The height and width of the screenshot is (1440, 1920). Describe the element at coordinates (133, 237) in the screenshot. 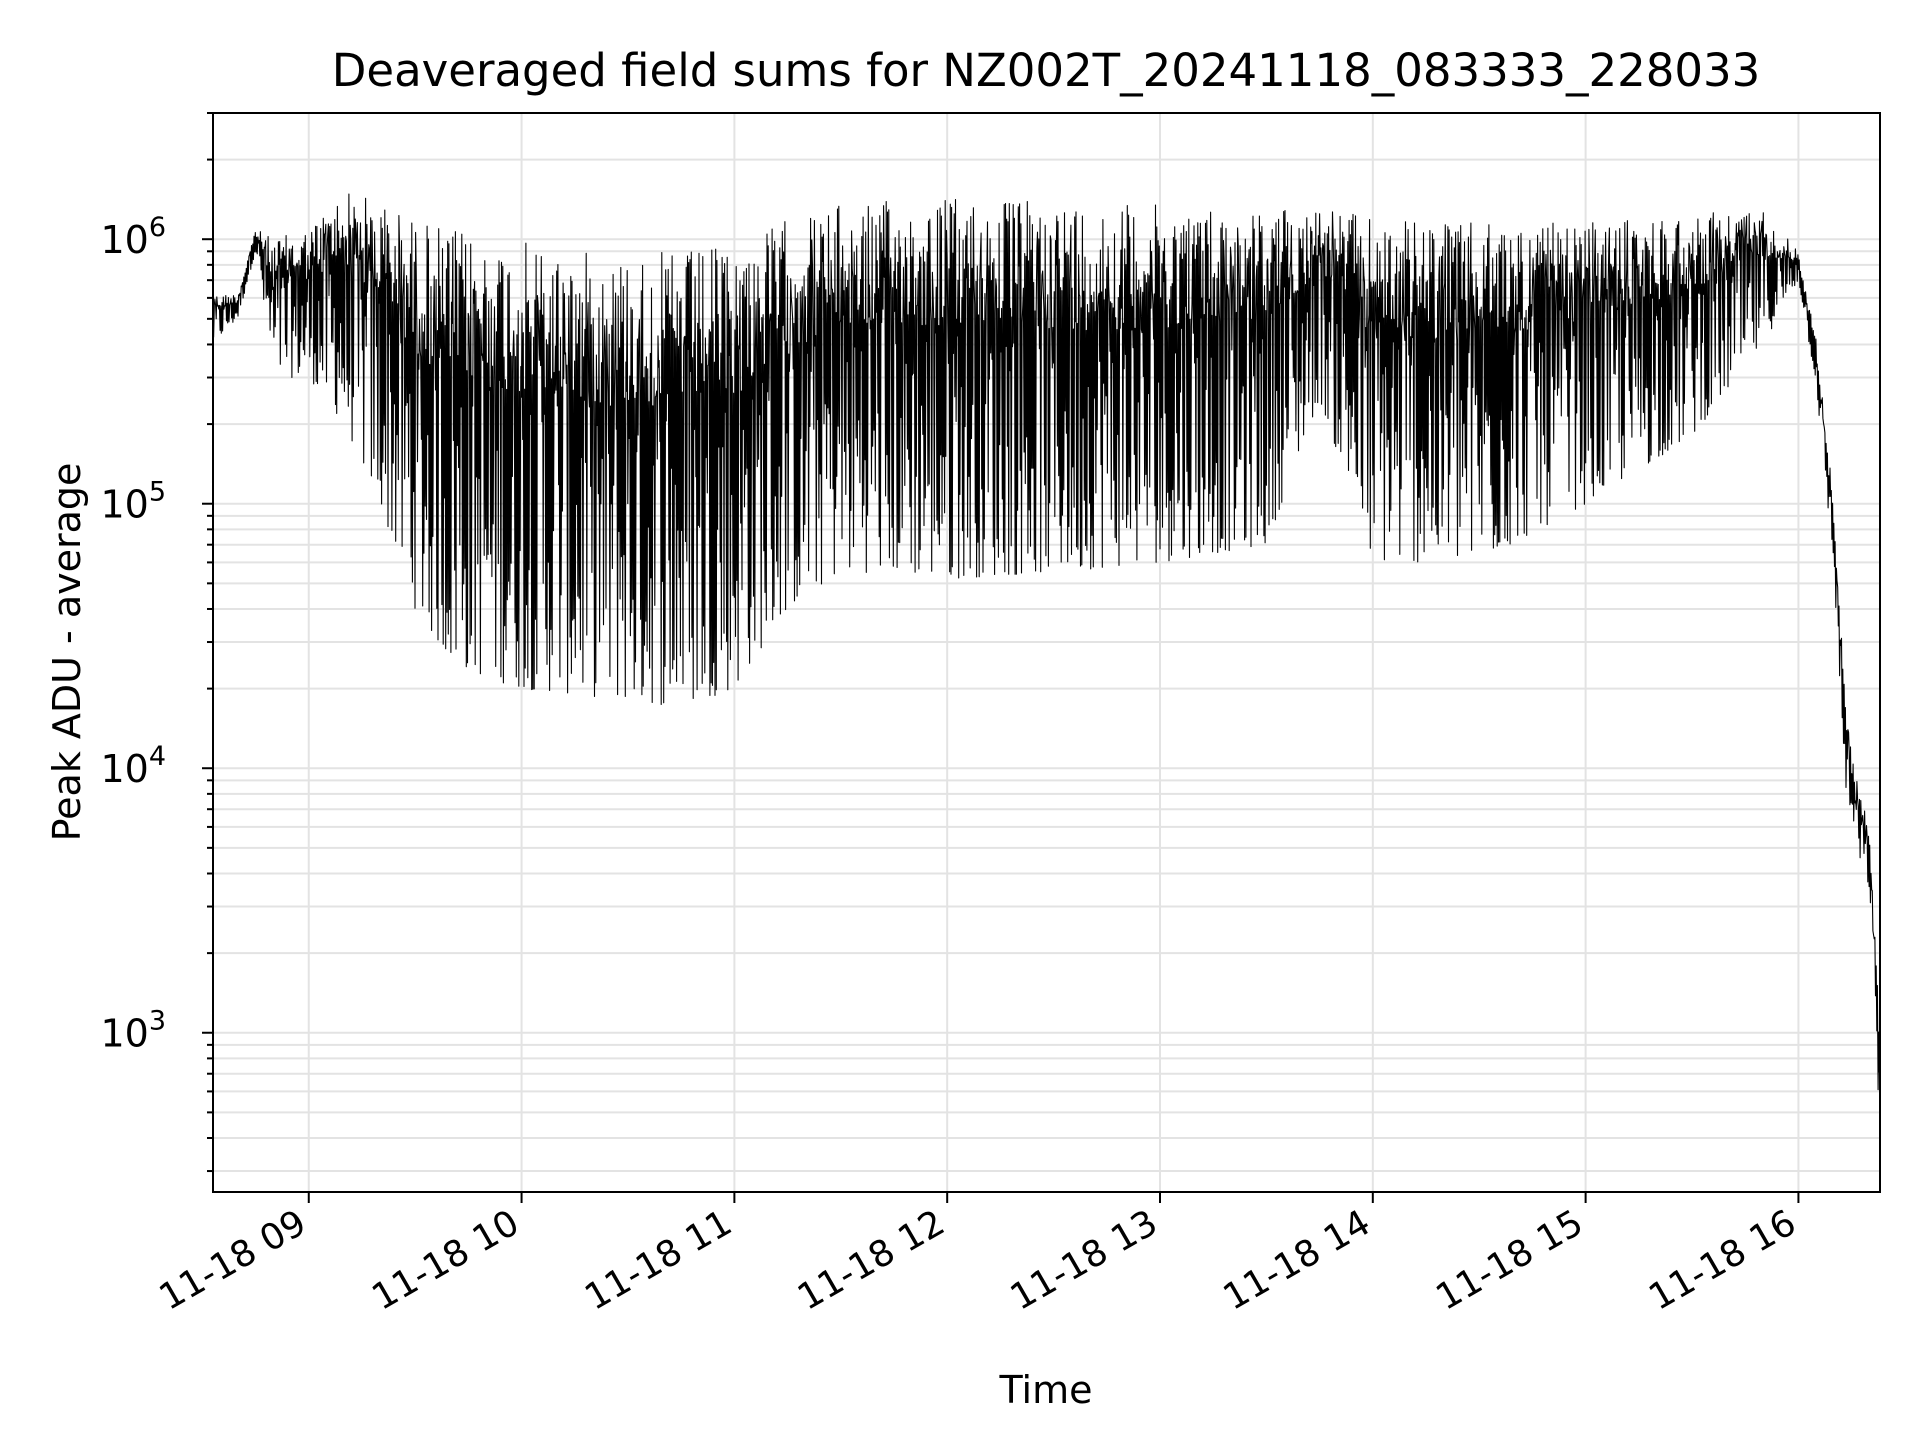

I see `y-tick-label: 106` at that location.